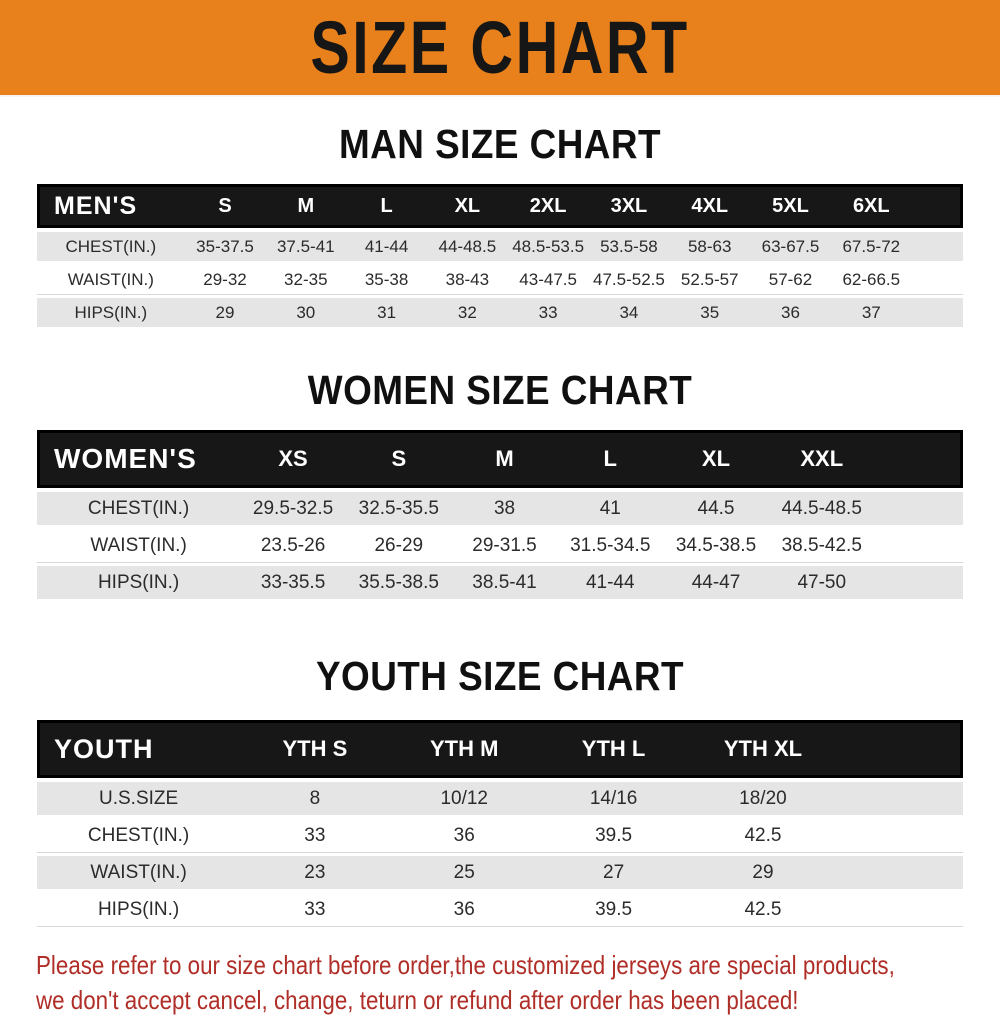  What do you see at coordinates (871, 206) in the screenshot?
I see `size-column-header: 6XL` at bounding box center [871, 206].